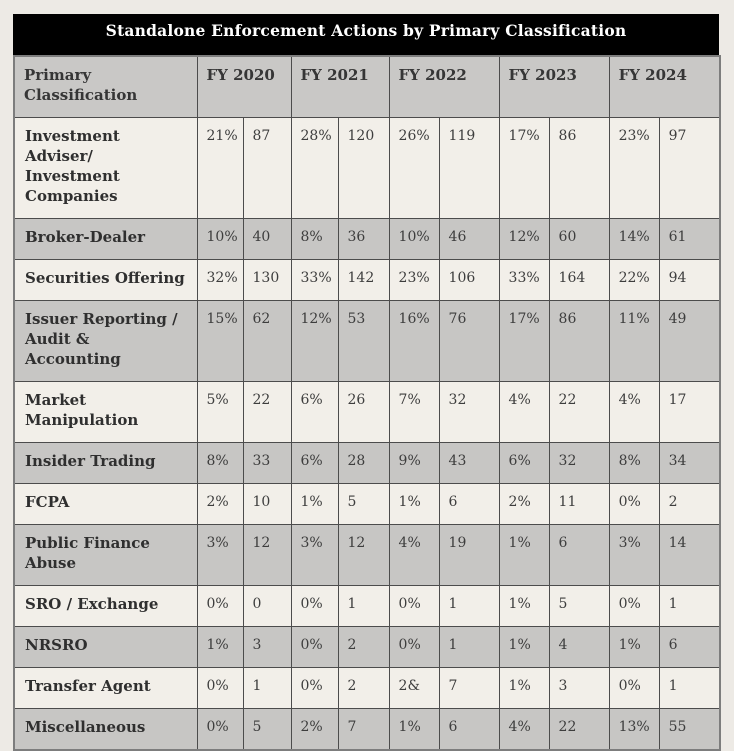 This screenshot has width=734, height=751. I want to click on row-label: Transfer Agent, so click(105, 688).